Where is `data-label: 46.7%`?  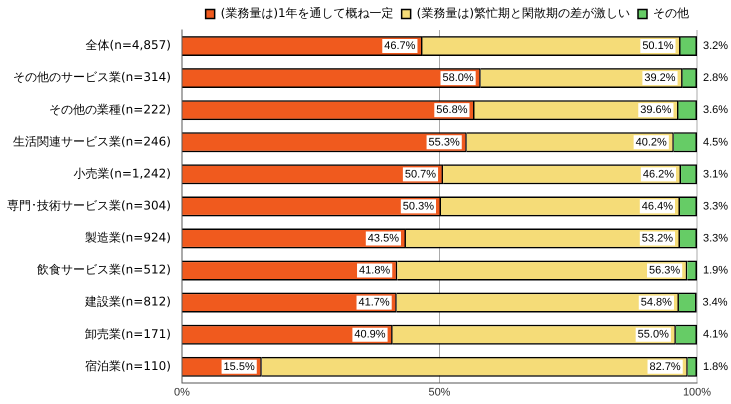 data-label: 46.7% is located at coordinates (400, 46).